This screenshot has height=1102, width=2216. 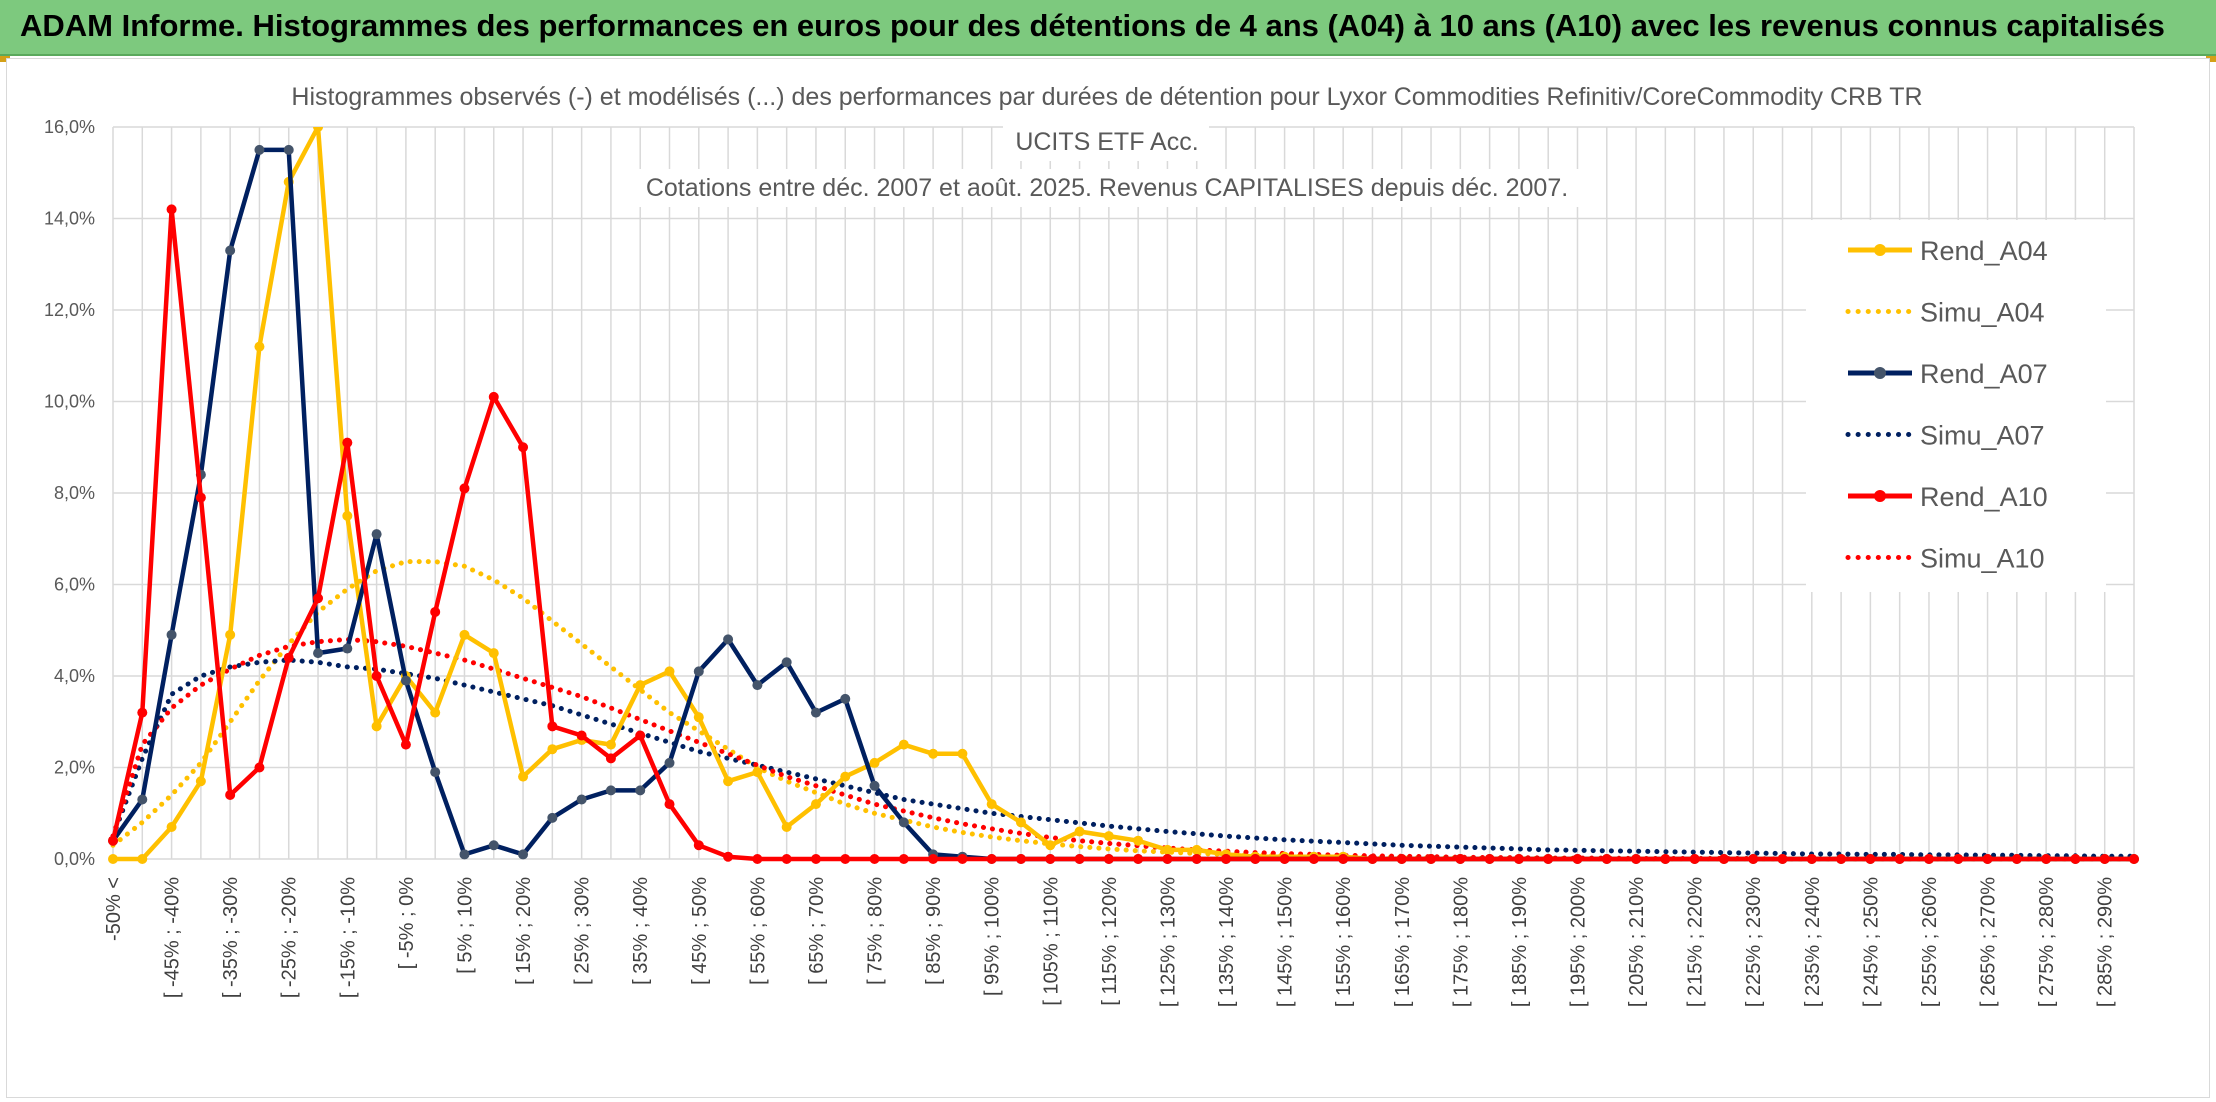 What do you see at coordinates (641, 931) in the screenshot?
I see `x-tick-label: [ 35% ; 40%` at bounding box center [641, 931].